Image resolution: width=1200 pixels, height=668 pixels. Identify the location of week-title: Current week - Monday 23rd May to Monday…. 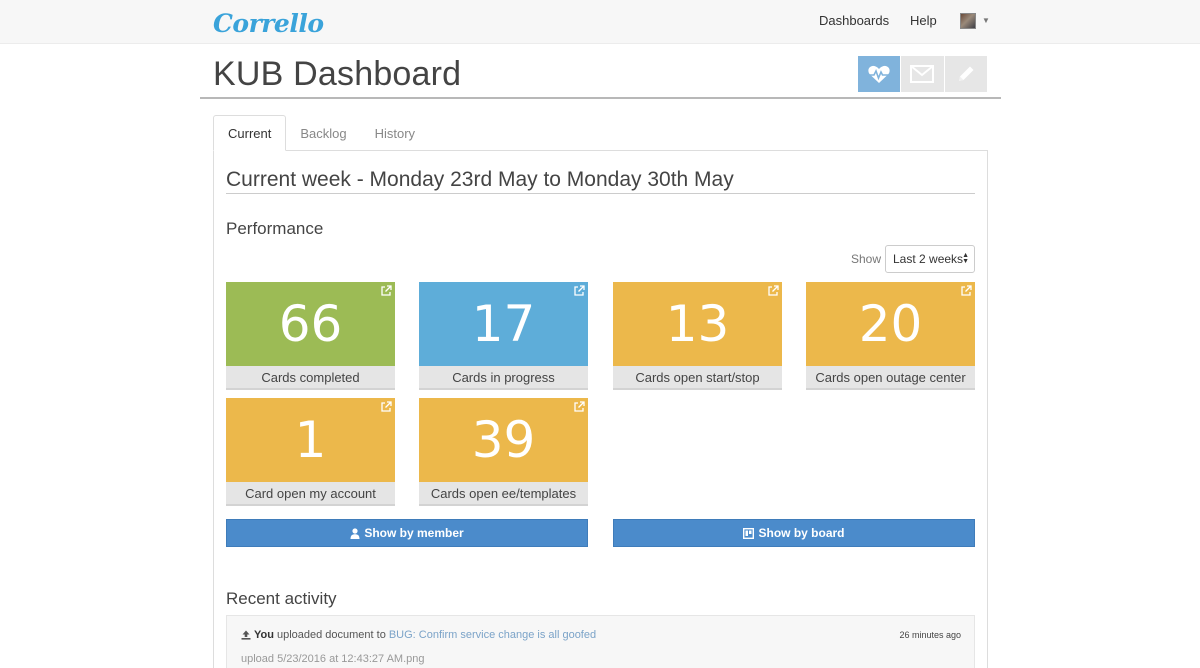
(480, 179).